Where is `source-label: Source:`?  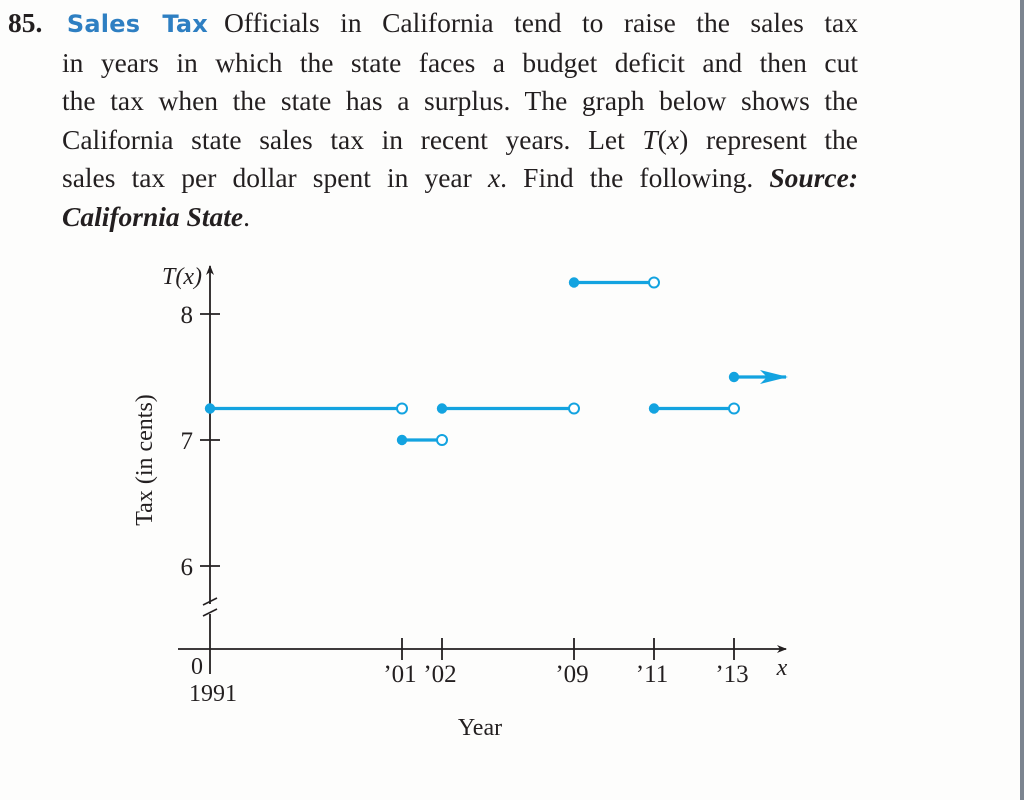 source-label: Source: is located at coordinates (813, 177).